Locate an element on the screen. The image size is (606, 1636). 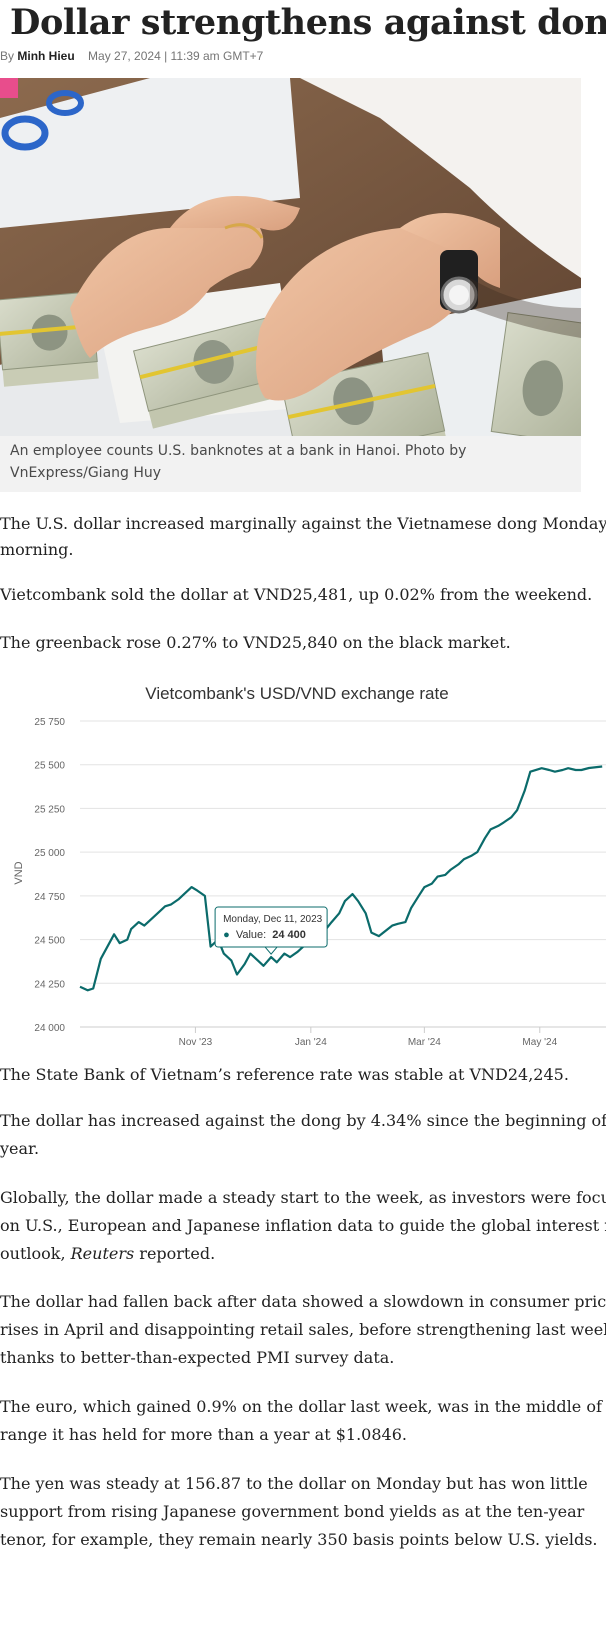
x-tick-label: Mar '24 is located at coordinates (424, 1042).